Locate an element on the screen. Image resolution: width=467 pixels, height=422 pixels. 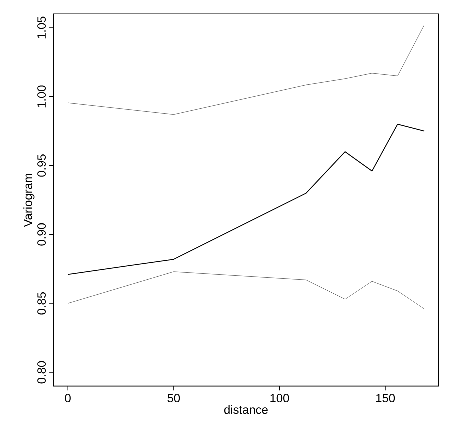
y-tick-label: 0.80 is located at coordinates (42, 373).